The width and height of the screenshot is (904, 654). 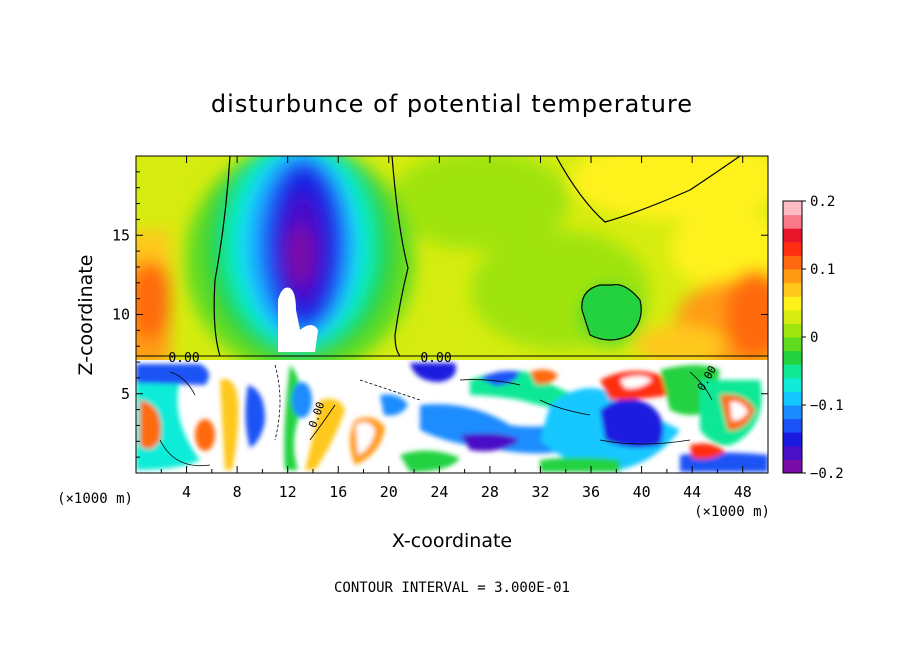 What do you see at coordinates (452, 588) in the screenshot?
I see `contour-interval-note: CONTOUR INTERVAL = 3.000E-01` at bounding box center [452, 588].